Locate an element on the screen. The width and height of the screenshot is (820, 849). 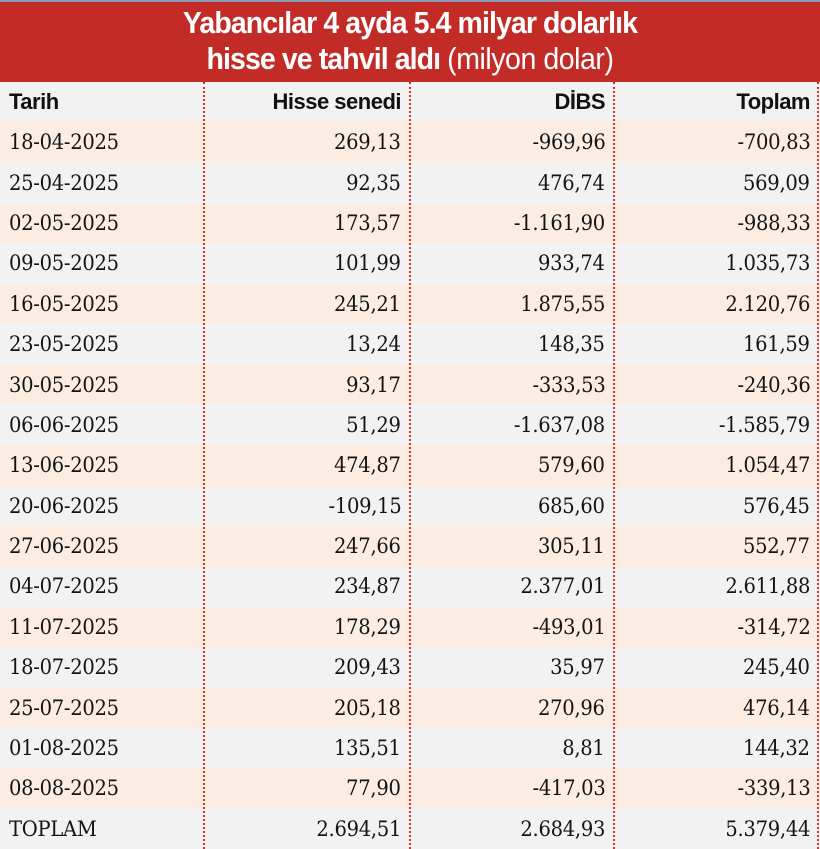
bonds-cell: 2.684,93 is located at coordinates (512, 829).